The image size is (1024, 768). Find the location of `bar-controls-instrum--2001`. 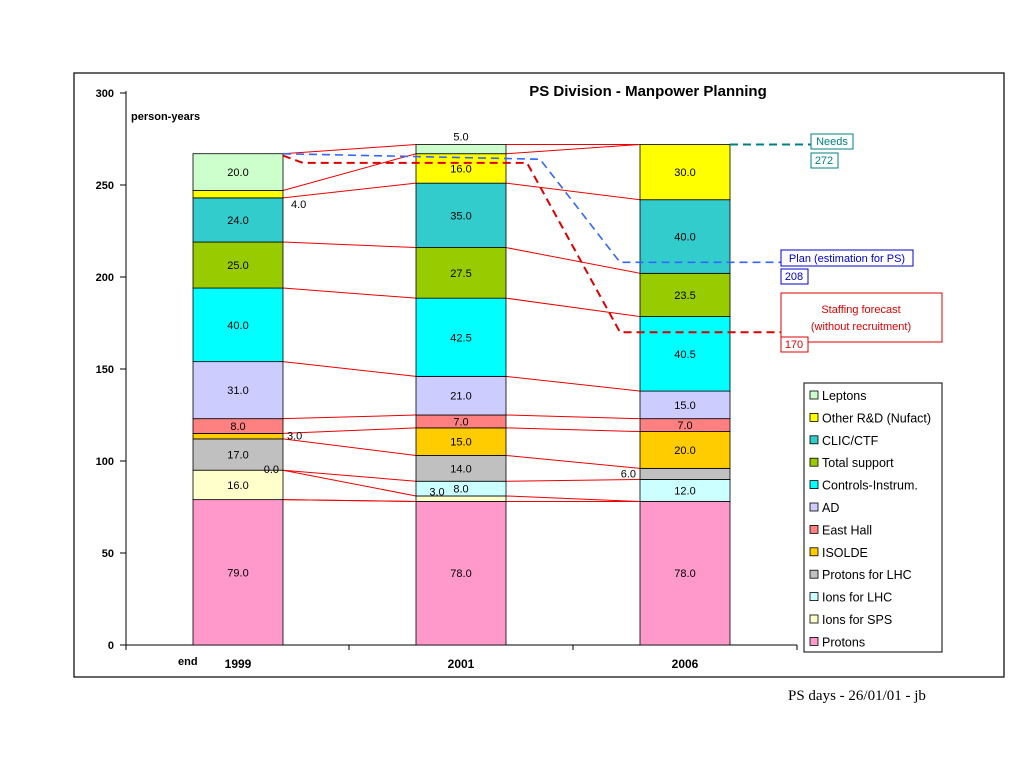

bar-controls-instrum--2001 is located at coordinates (461, 337).